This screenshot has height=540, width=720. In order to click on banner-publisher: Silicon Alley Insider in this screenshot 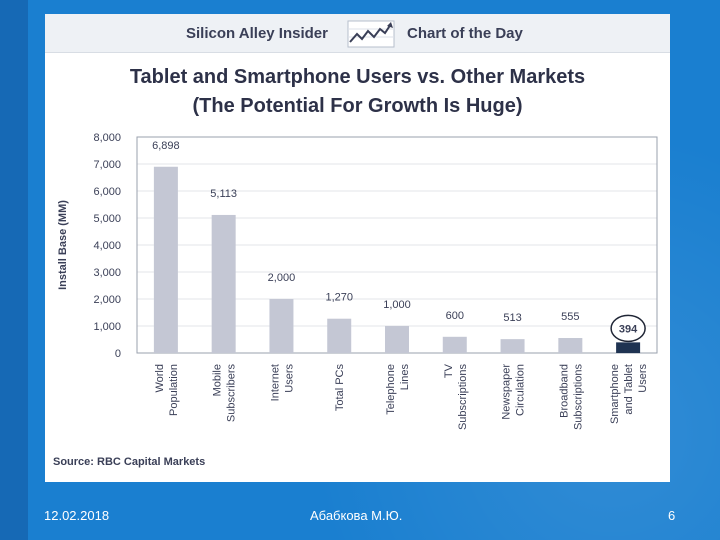, I will do `click(257, 33)`.